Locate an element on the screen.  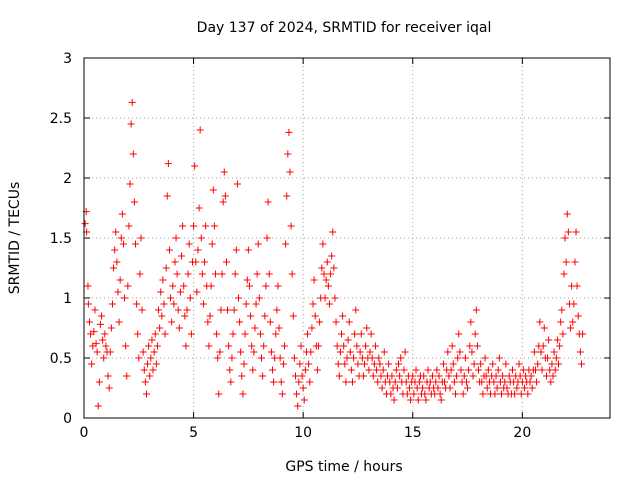
y-tick-label: 2.5 is located at coordinates (61, 119).